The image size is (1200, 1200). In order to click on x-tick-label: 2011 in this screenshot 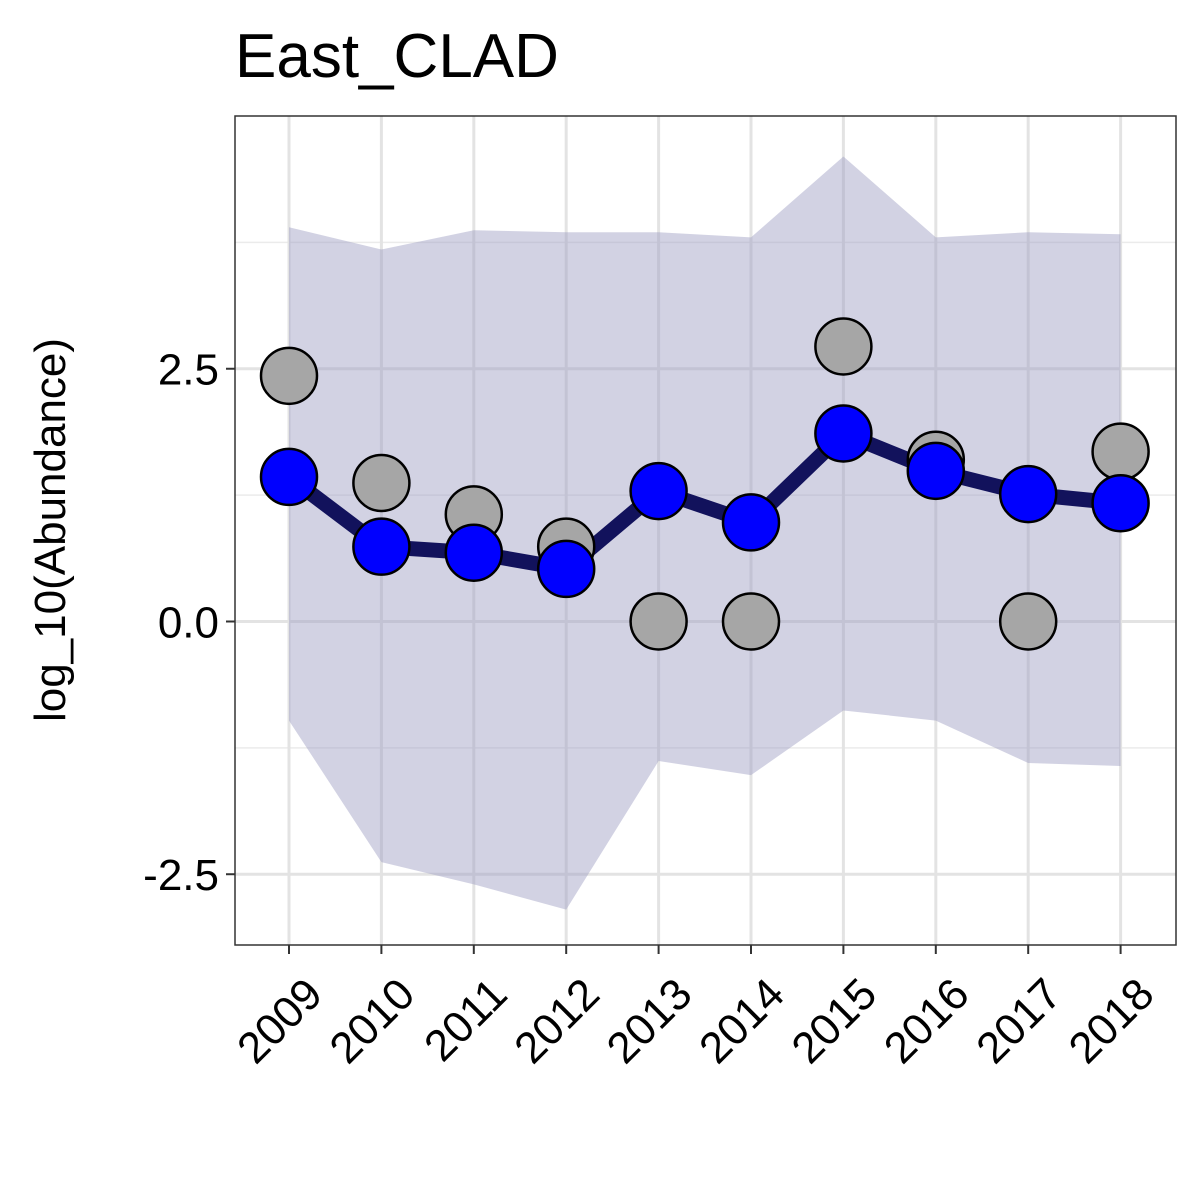, I will do `click(466, 1020)`.